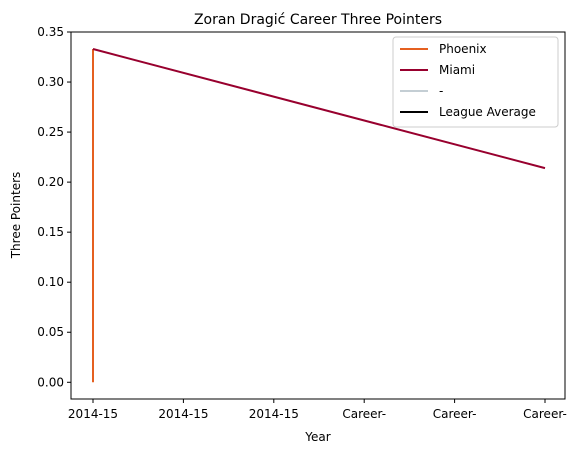 This screenshot has width=579, height=458. I want to click on y-tick-label: 0.35, so click(50, 32).